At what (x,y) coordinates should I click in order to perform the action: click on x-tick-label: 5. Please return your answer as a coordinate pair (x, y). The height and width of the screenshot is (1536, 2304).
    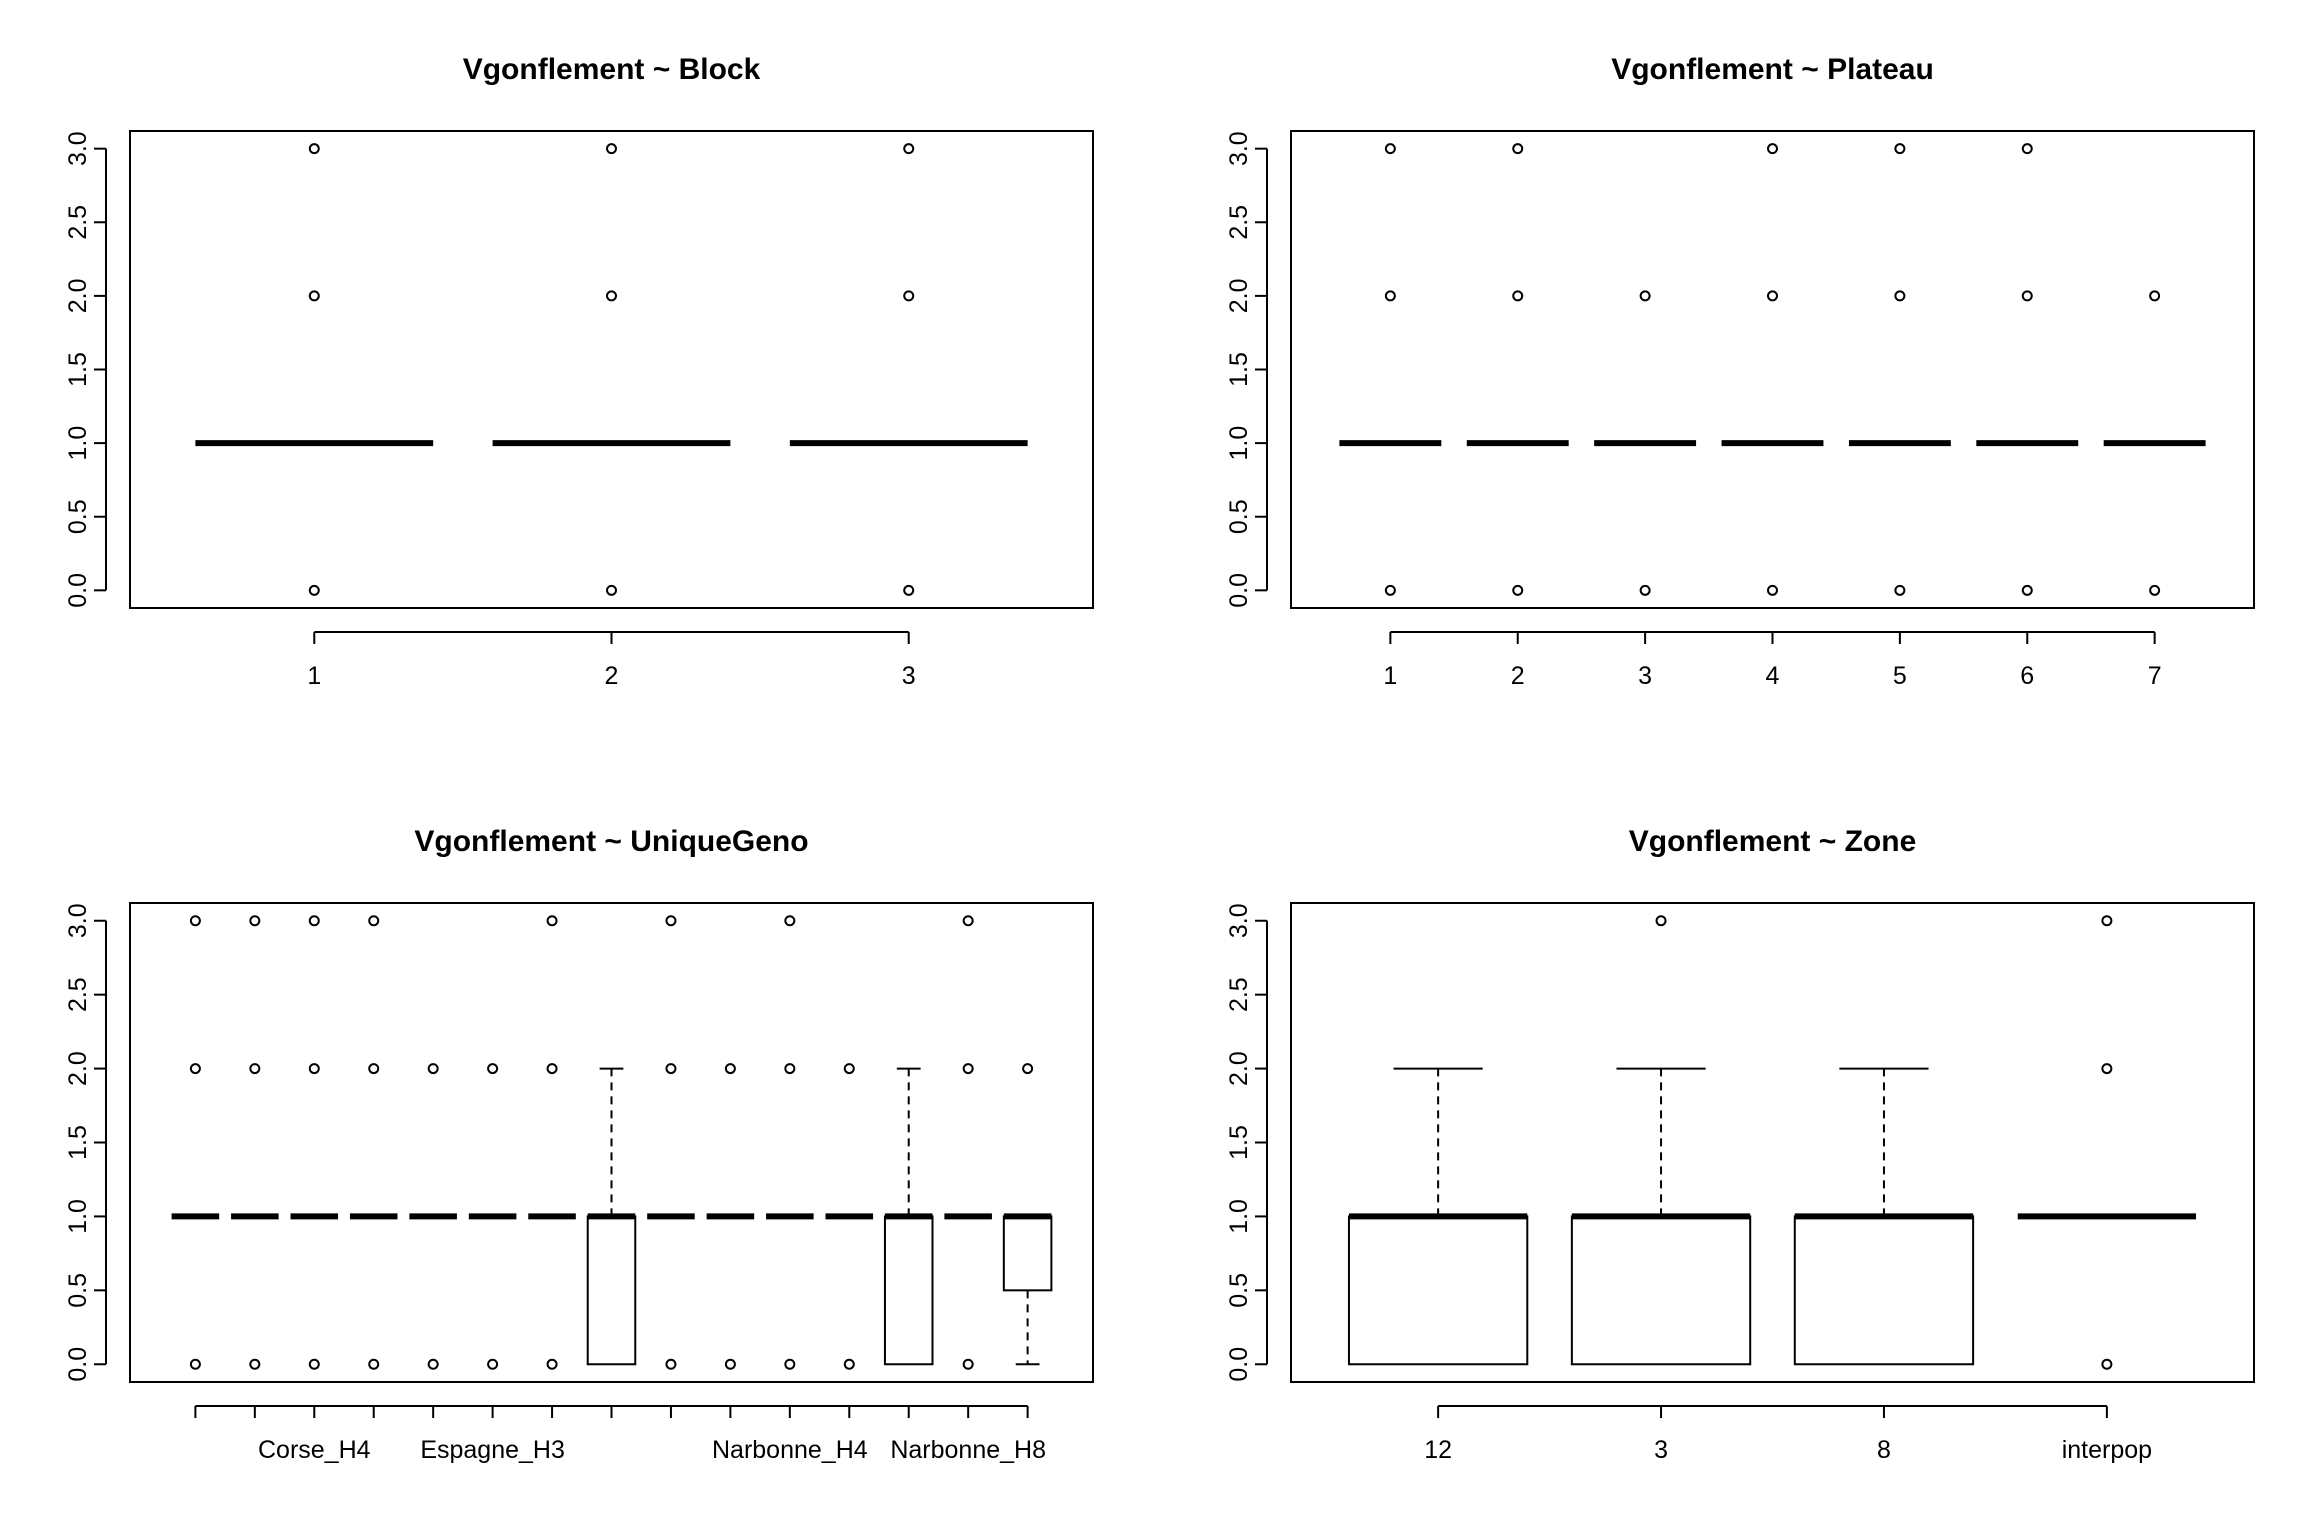
    Looking at the image, I should click on (1900, 676).